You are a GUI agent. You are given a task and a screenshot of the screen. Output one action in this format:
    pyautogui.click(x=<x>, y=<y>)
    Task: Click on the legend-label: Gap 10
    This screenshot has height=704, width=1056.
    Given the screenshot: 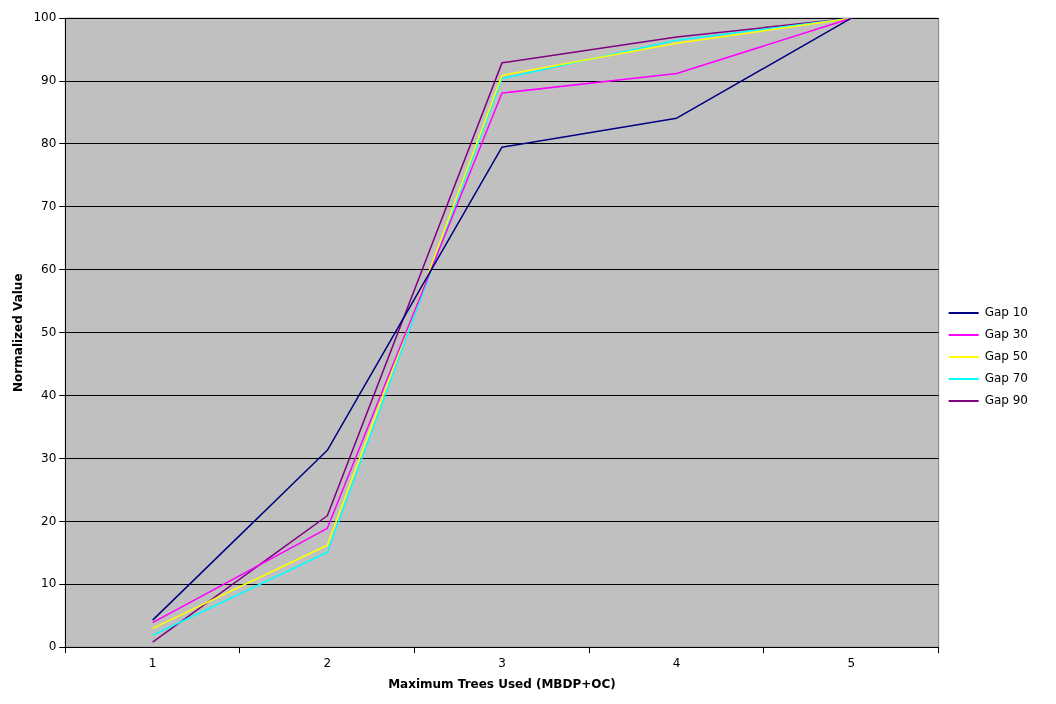 What is the action you would take?
    pyautogui.click(x=1006, y=312)
    